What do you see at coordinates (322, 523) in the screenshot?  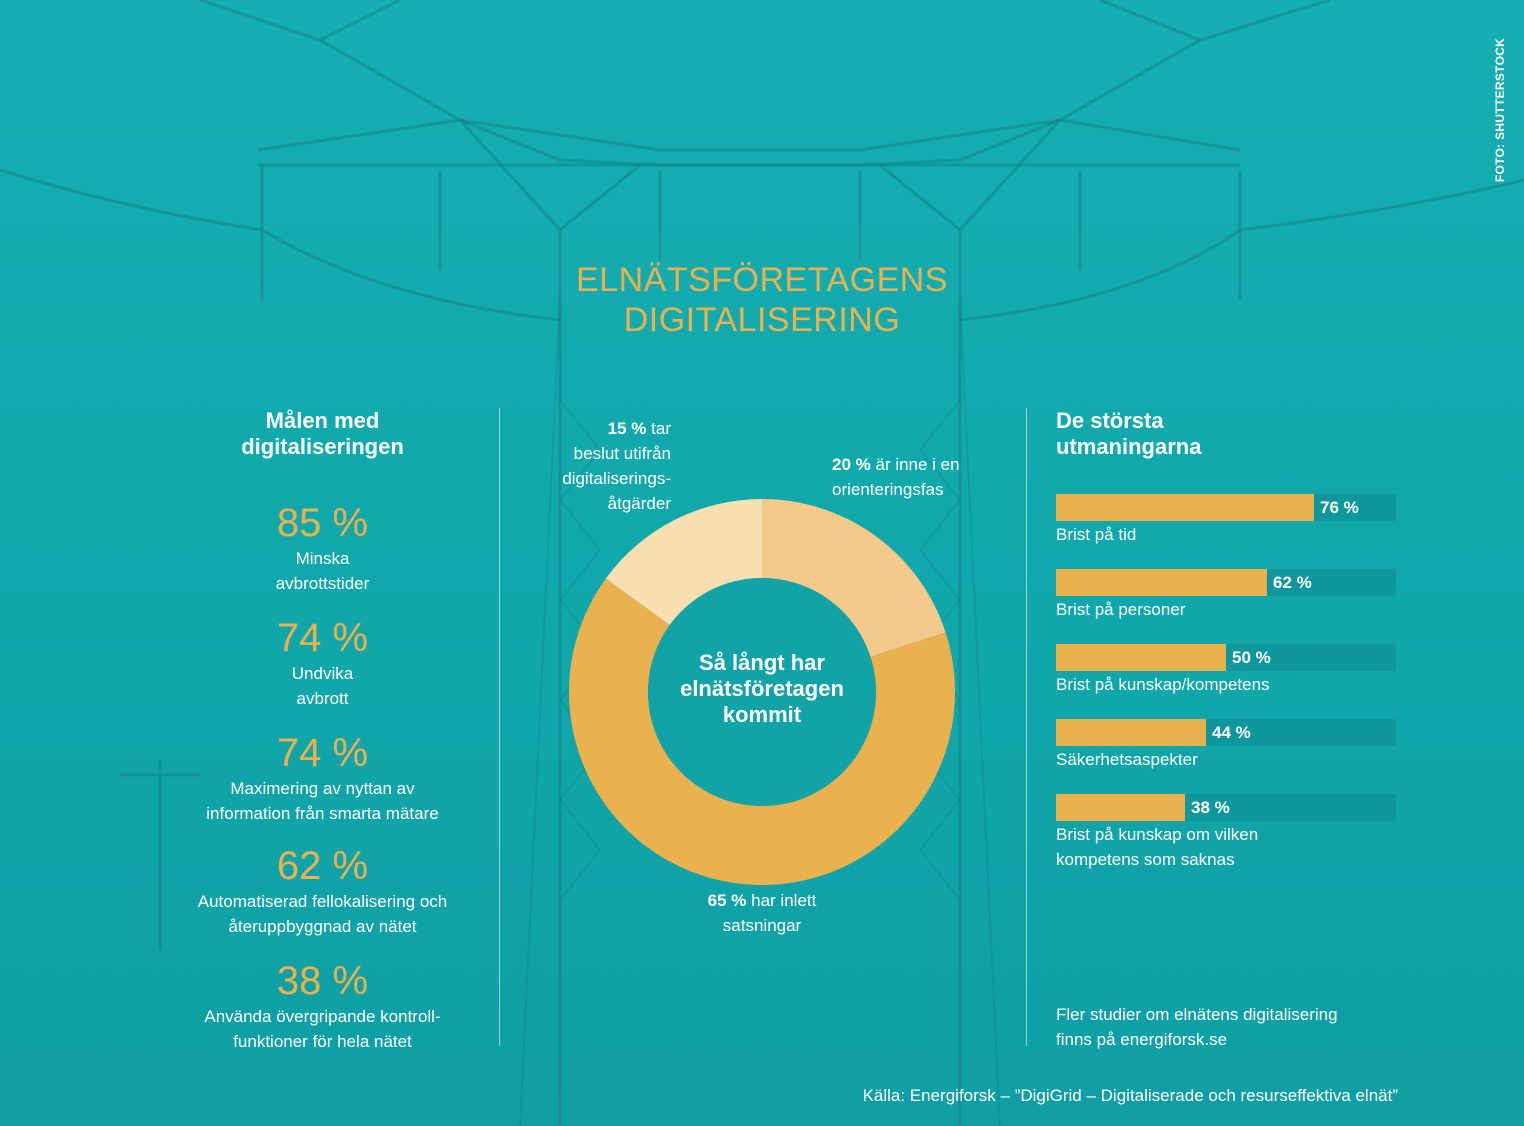 I see `goal-percent: 85 %` at bounding box center [322, 523].